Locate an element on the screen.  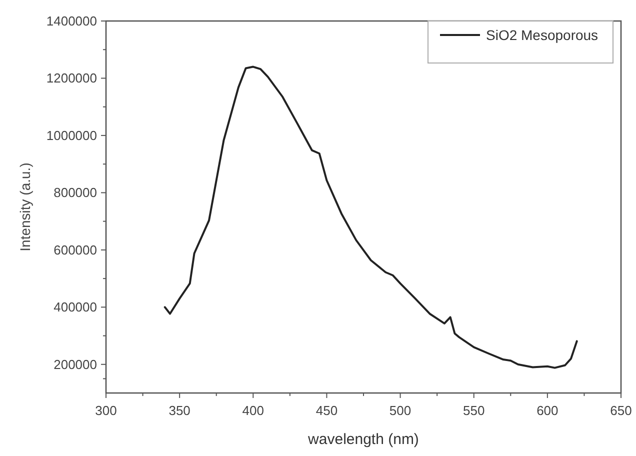
x-tick-label: 400 is located at coordinates (253, 410).